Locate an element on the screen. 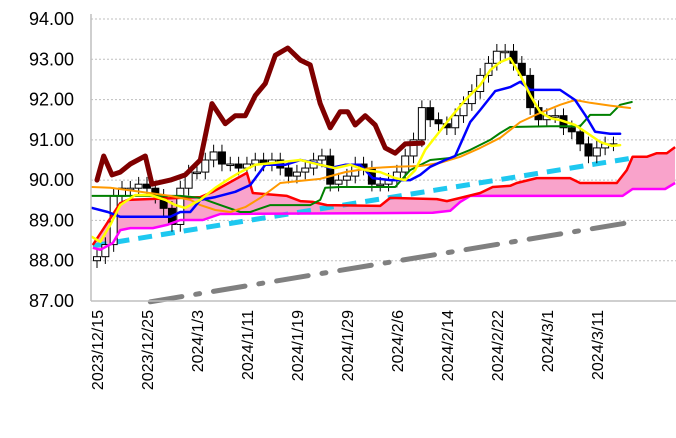  y-tick-label: 93.00 is located at coordinates (51, 59).